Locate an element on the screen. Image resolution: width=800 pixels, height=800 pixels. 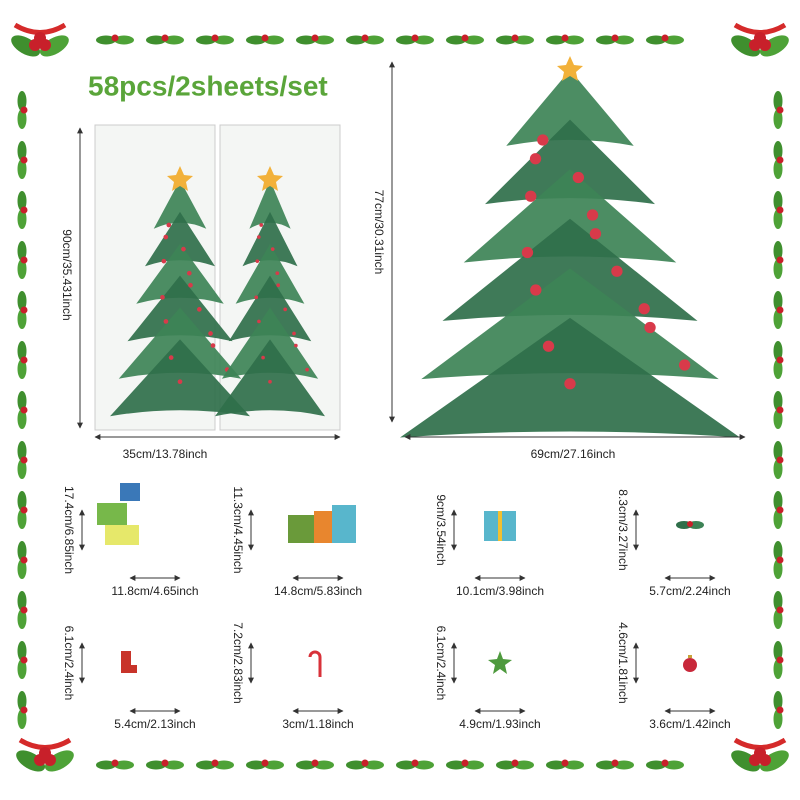
dimension-label: 3.6cm/1.42inch is located at coordinates (689, 724).